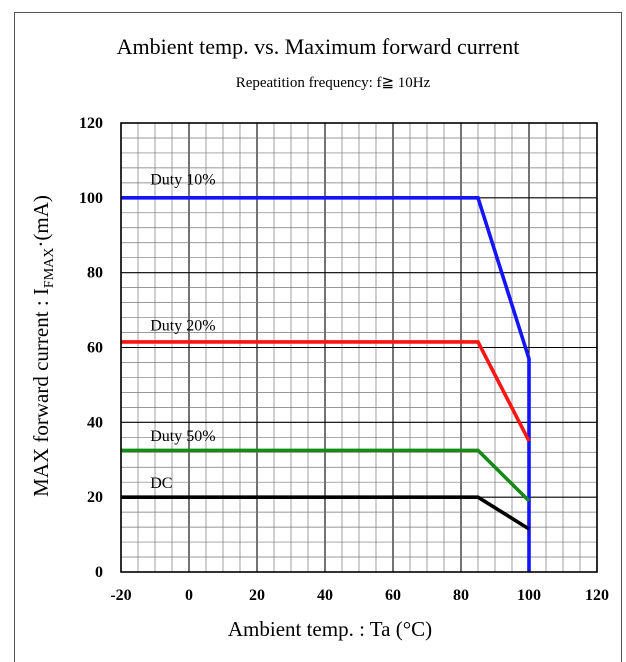 This screenshot has height=662, width=626. I want to click on x-tick-label: 60, so click(393, 595).